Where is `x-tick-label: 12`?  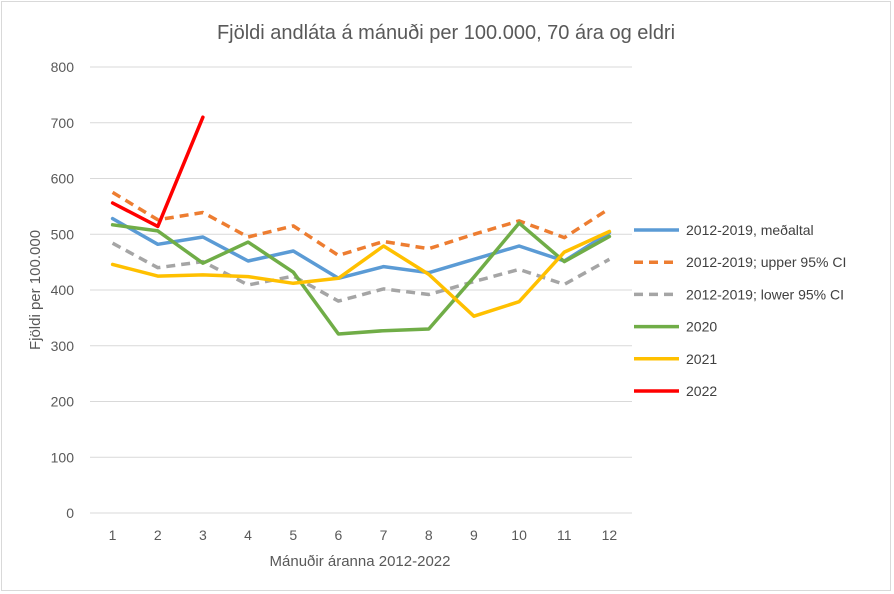 x-tick-label: 12 is located at coordinates (610, 535).